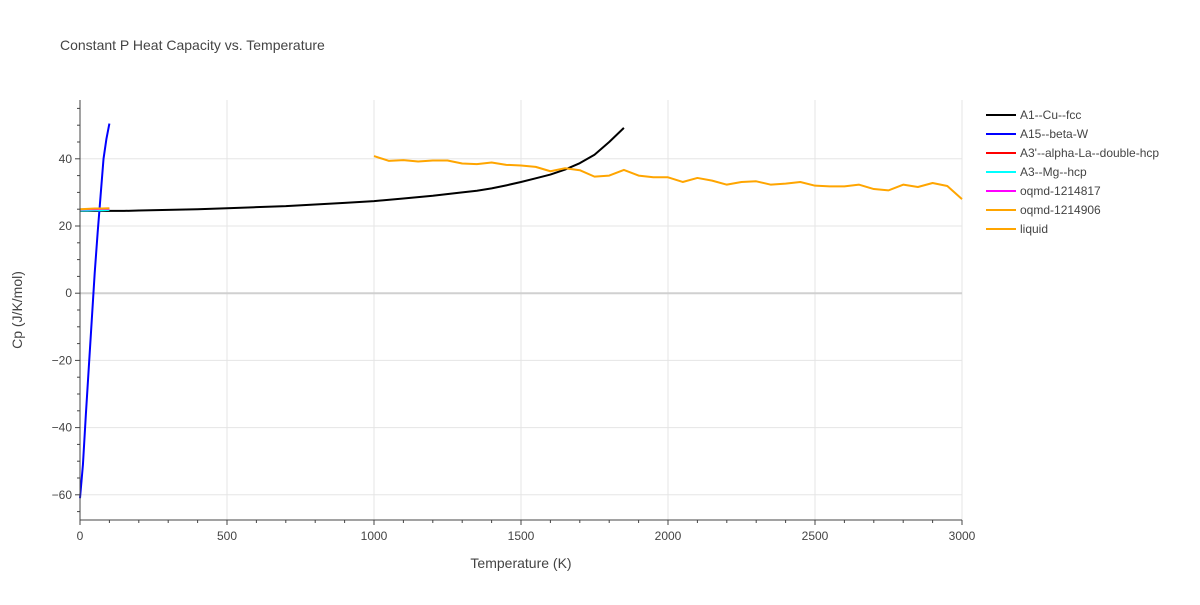  I want to click on legend-item: oqmd-1214906, so click(1043, 210).